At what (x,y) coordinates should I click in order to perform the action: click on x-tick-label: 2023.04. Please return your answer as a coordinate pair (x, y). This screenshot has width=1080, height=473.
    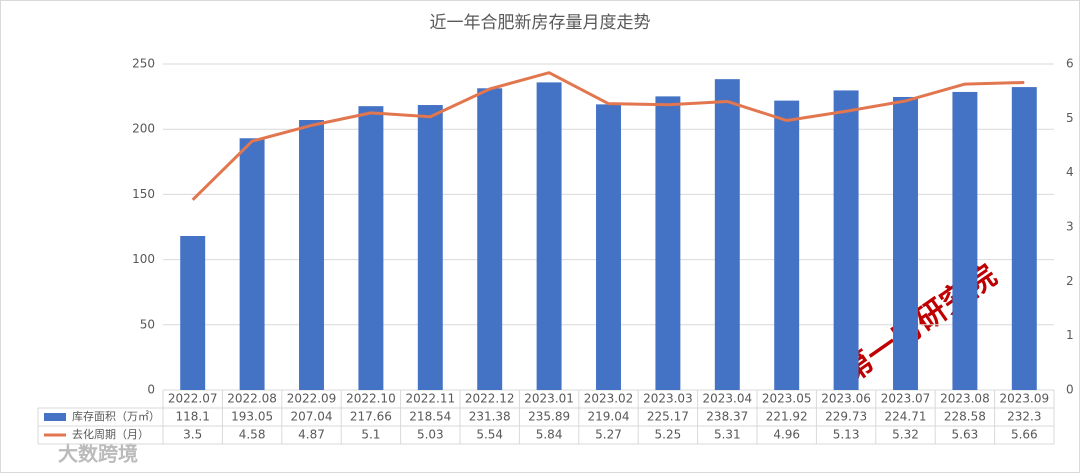
    Looking at the image, I should click on (727, 399).